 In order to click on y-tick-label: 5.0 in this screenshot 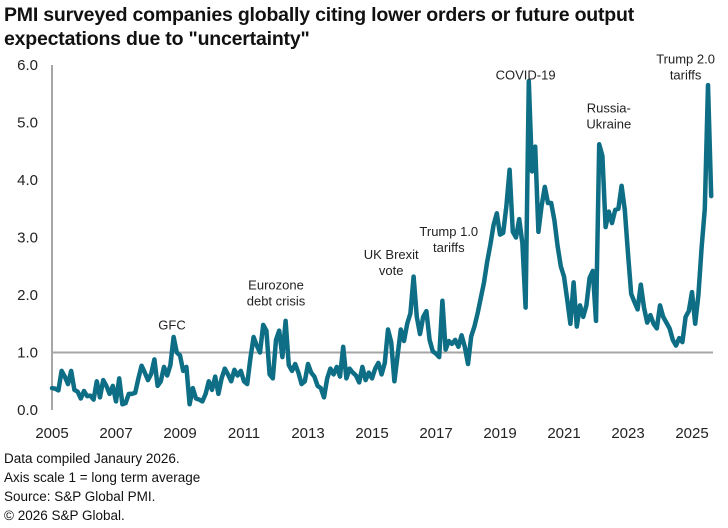, I will do `click(27, 123)`.